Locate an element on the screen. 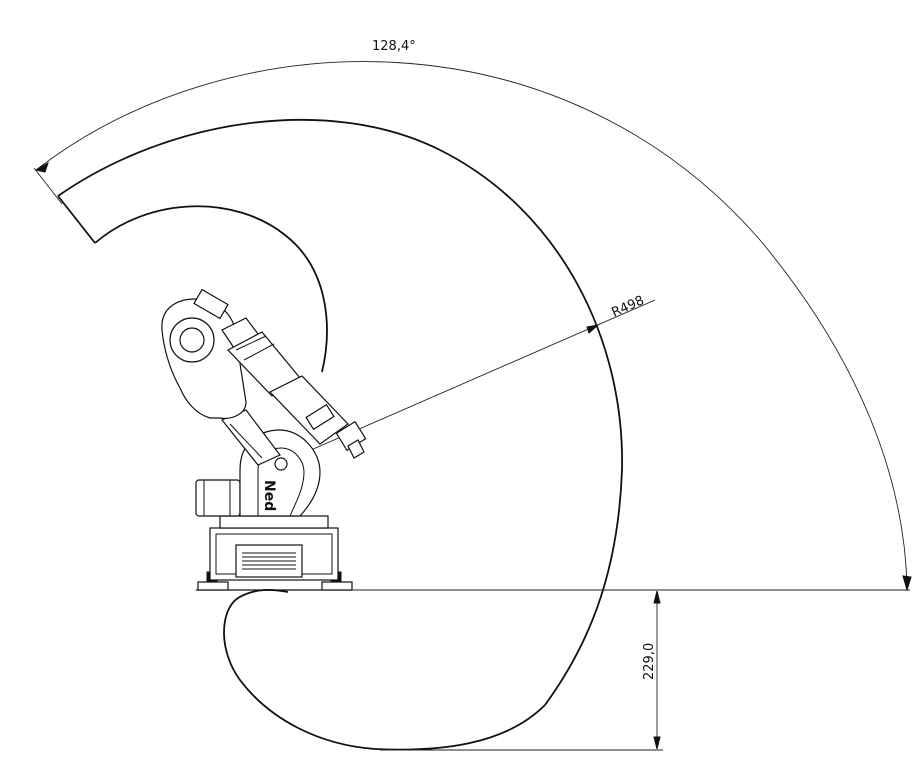 The width and height of the screenshot is (922, 768). robot-arm: Ned is located at coordinates (264, 439).